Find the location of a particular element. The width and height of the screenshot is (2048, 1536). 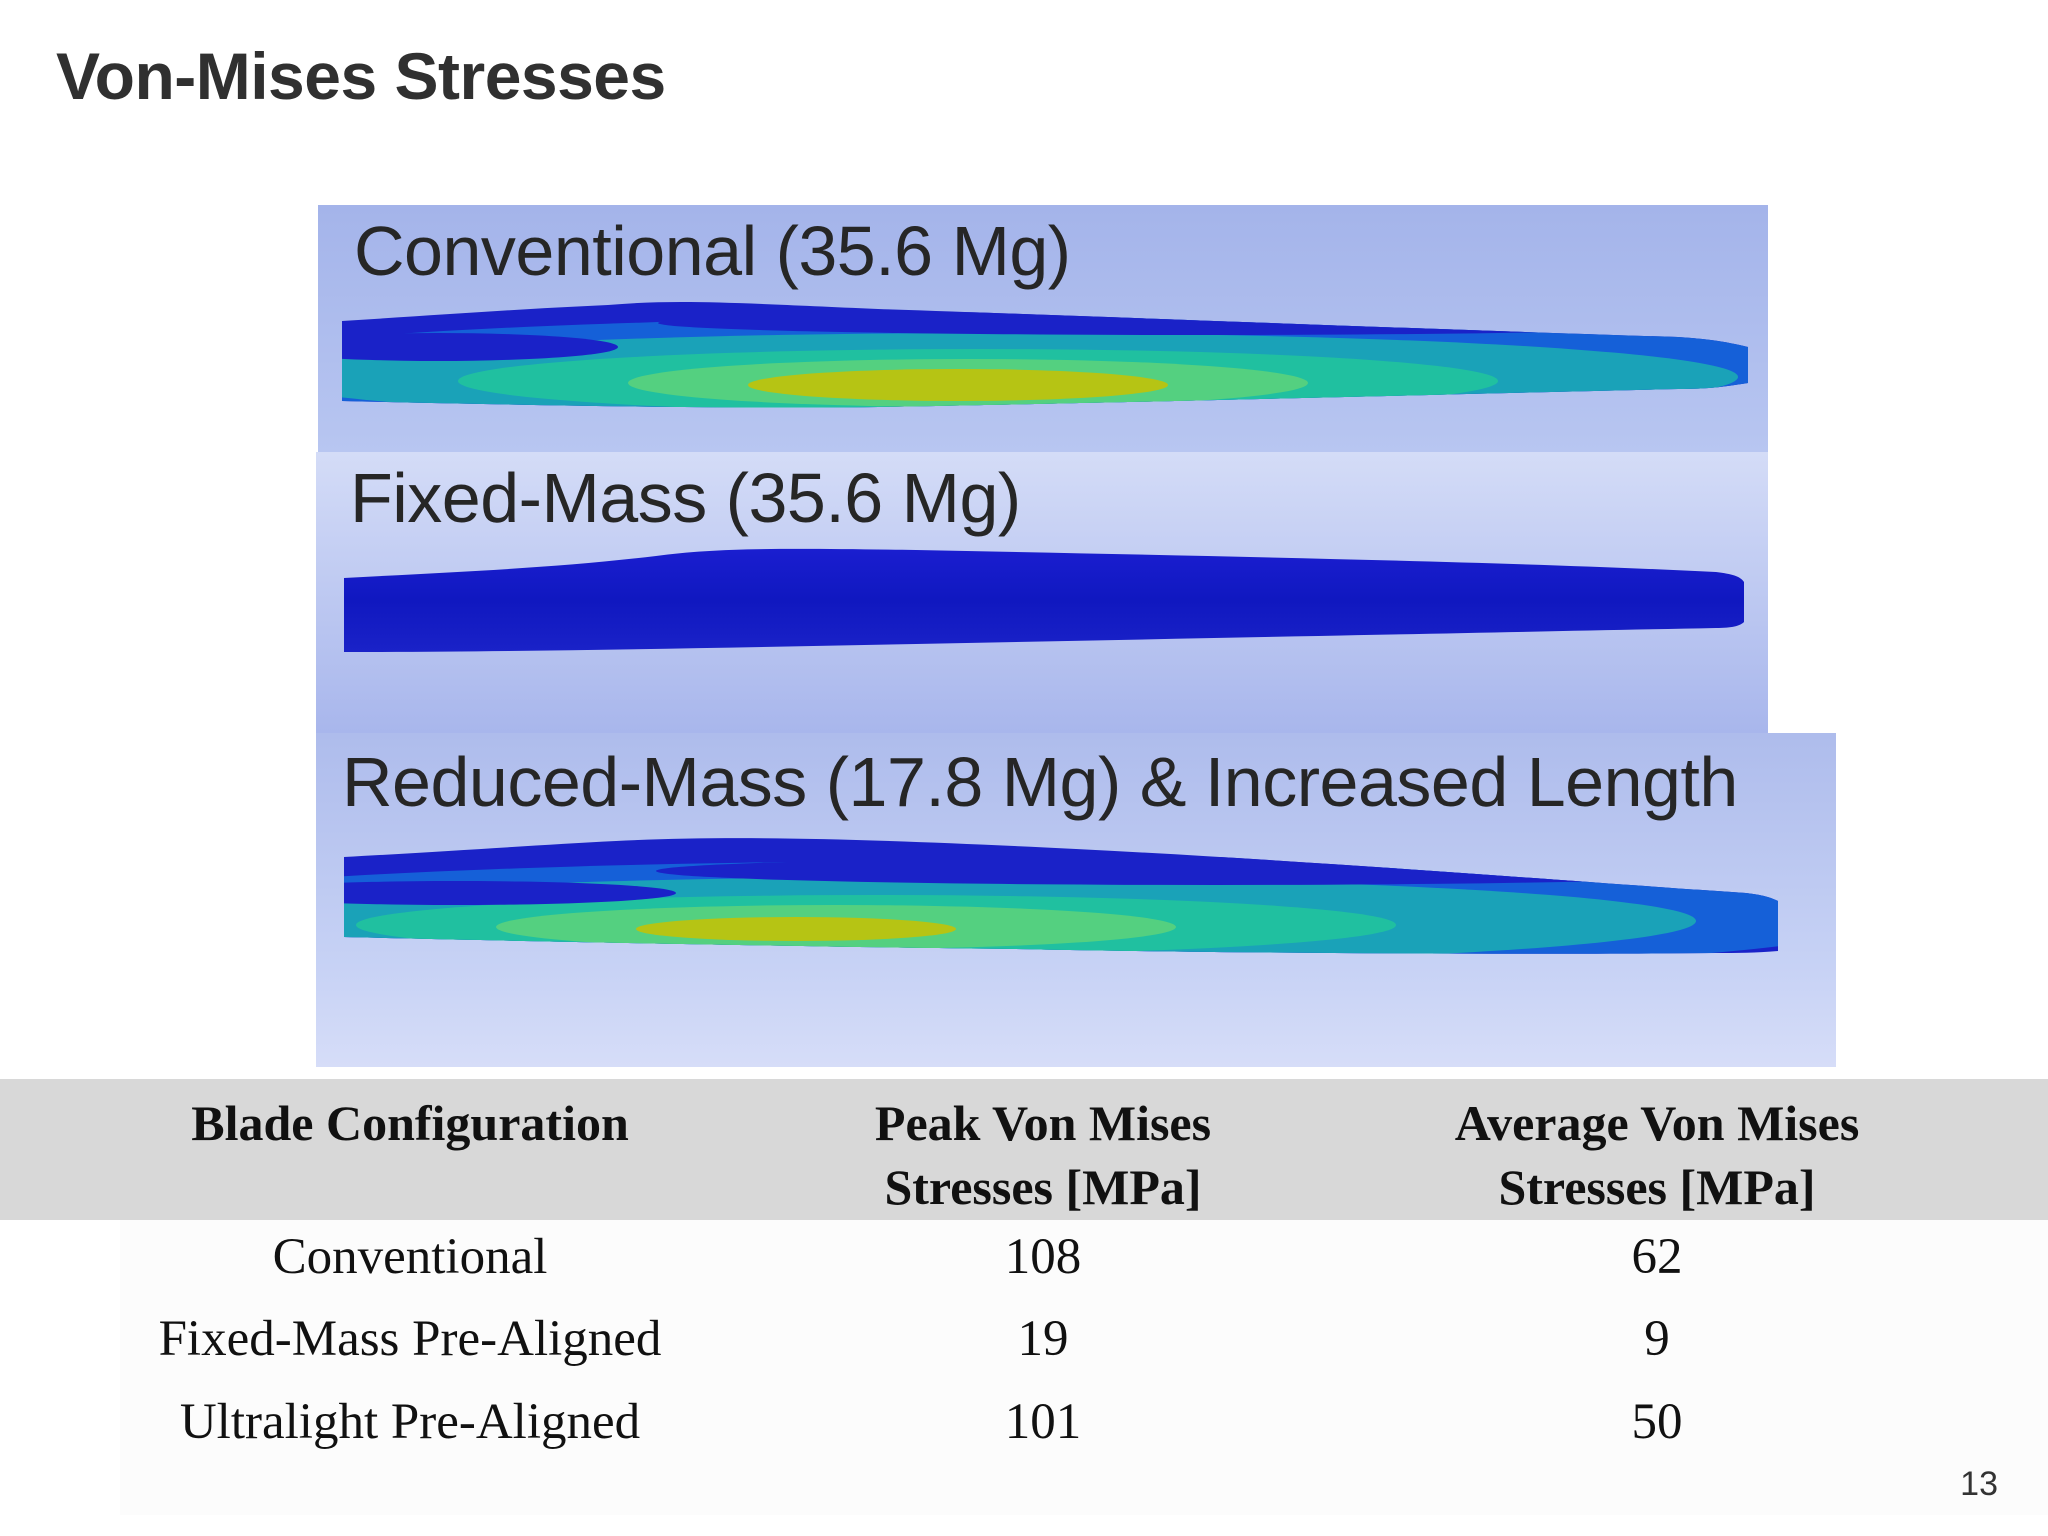

conventional-blade-contour is located at coordinates (1045, 355).